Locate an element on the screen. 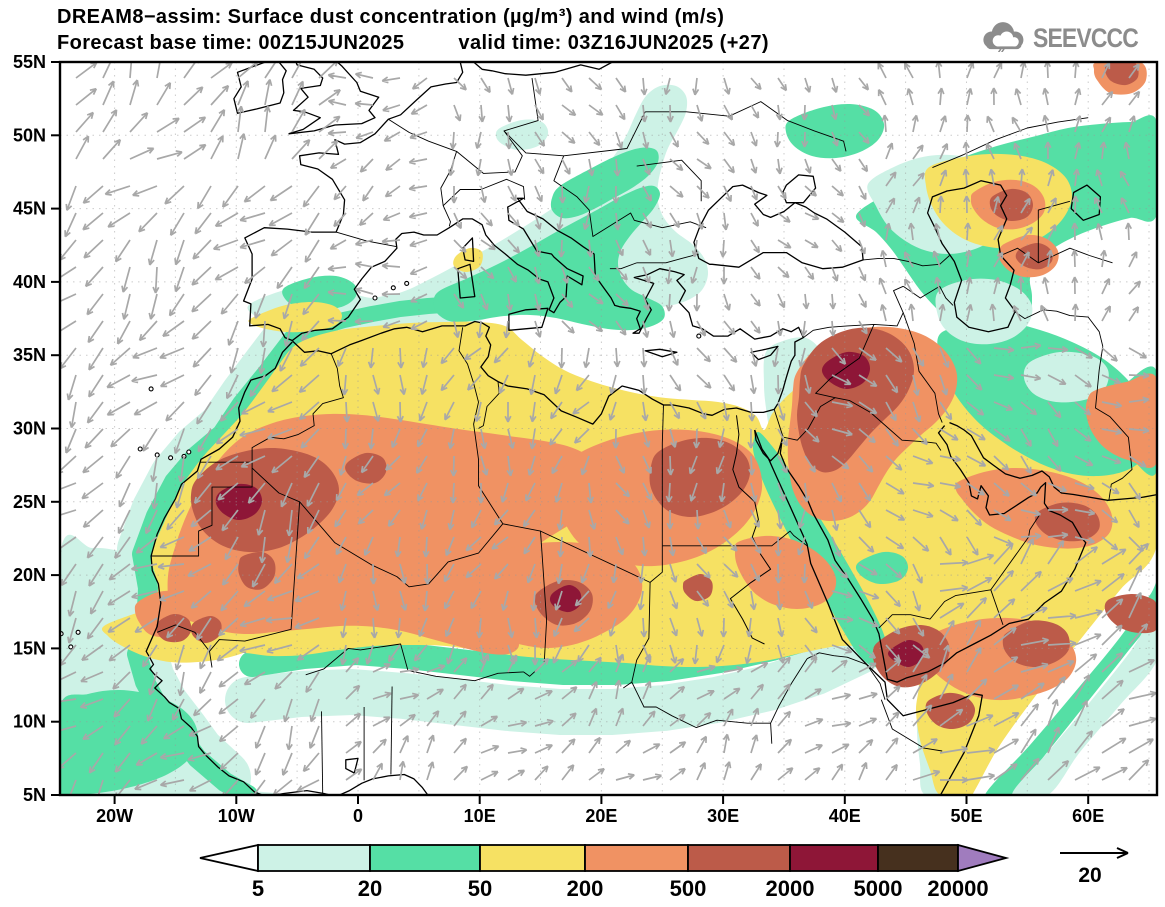 This screenshot has width=1165, height=907. colorbar-label: 200 is located at coordinates (585, 888).